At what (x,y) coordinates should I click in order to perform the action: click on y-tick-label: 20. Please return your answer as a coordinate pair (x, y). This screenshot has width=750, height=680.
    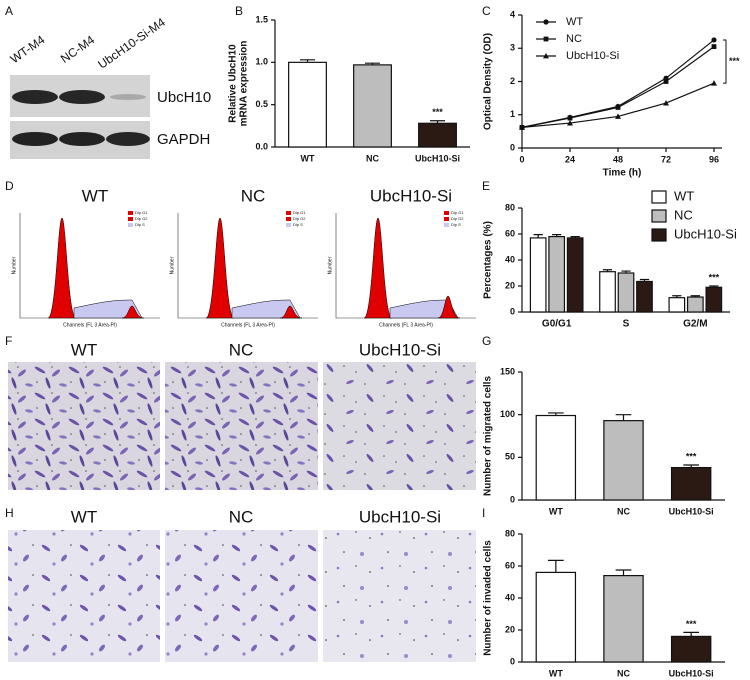
    Looking at the image, I should click on (510, 629).